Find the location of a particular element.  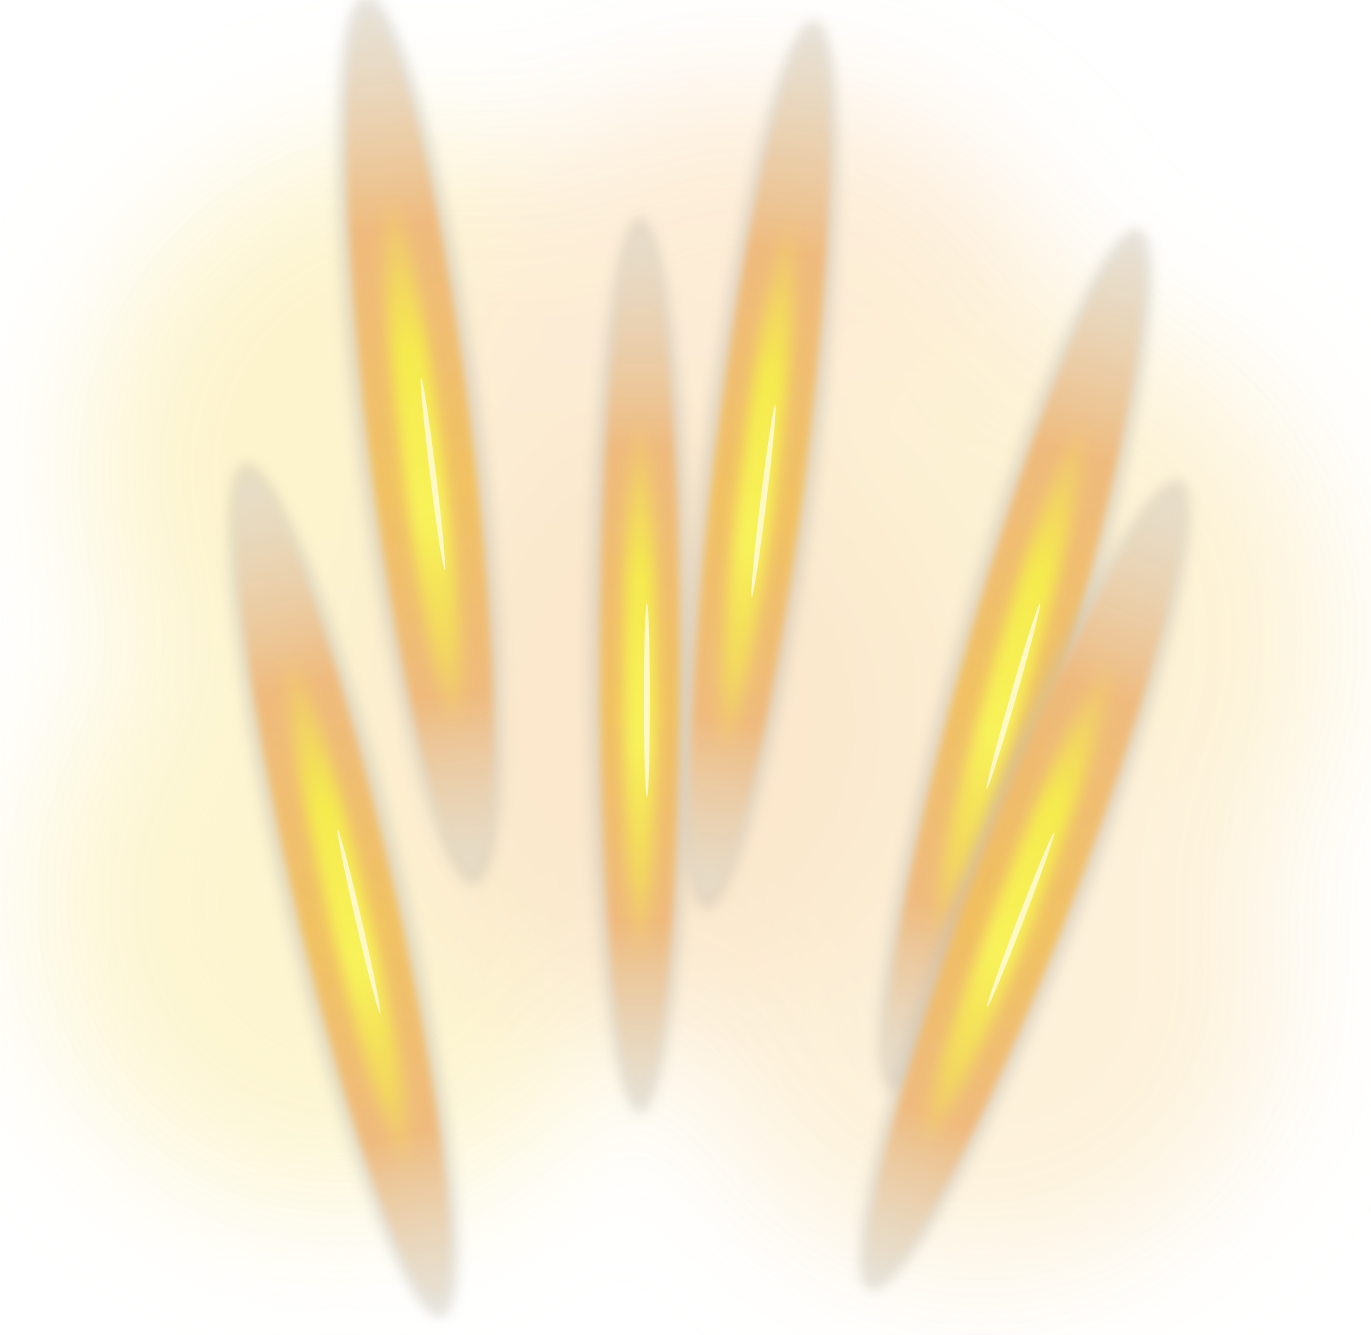

streak-left-top is located at coordinates (420, 442).